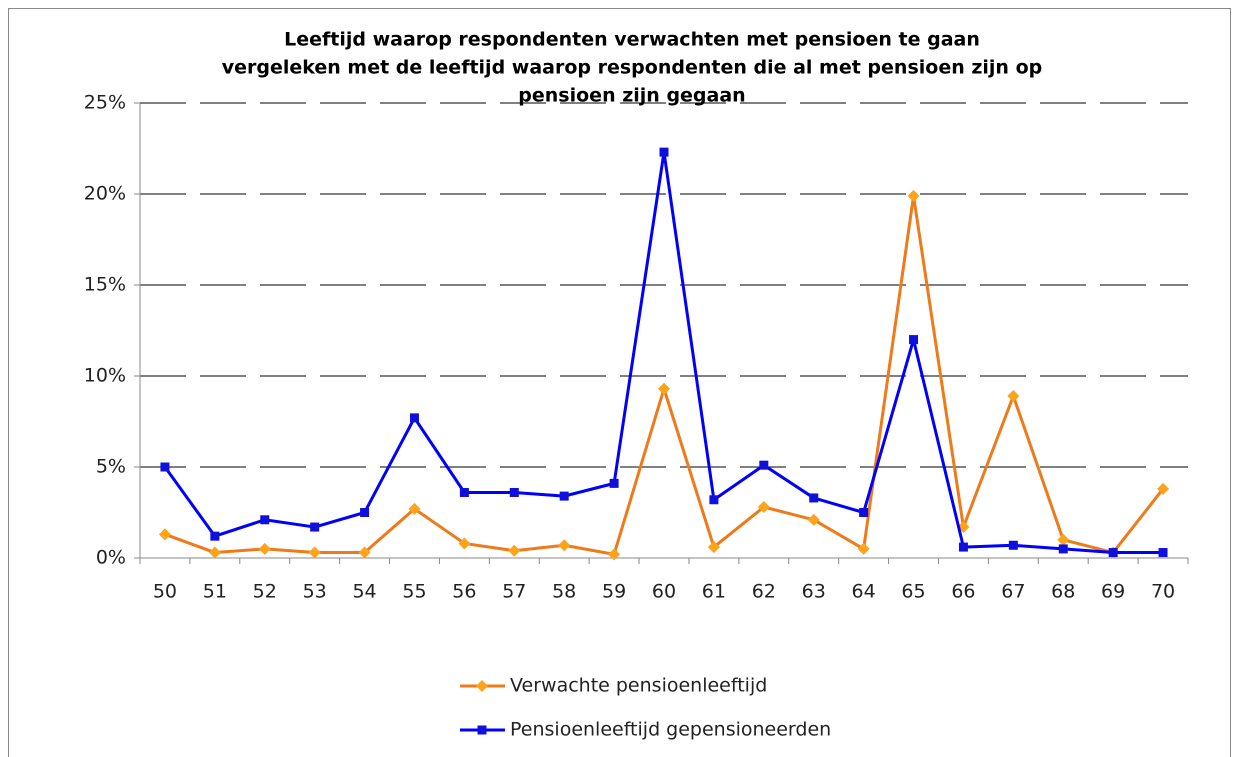 The height and width of the screenshot is (757, 1239). I want to click on x-tick-label: 53, so click(315, 592).